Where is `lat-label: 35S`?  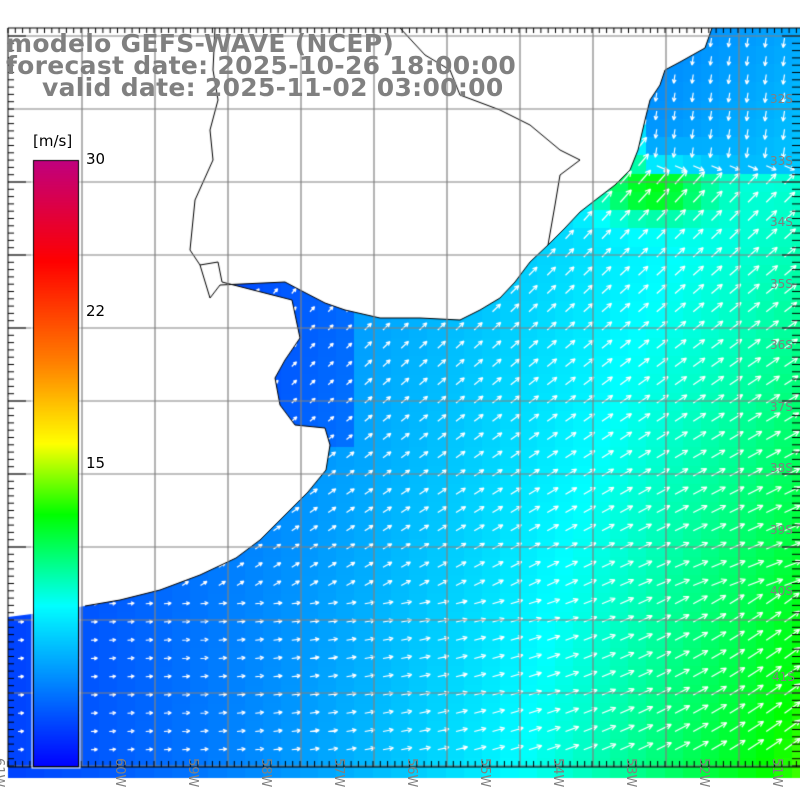
lat-label: 35S is located at coordinates (781, 283).